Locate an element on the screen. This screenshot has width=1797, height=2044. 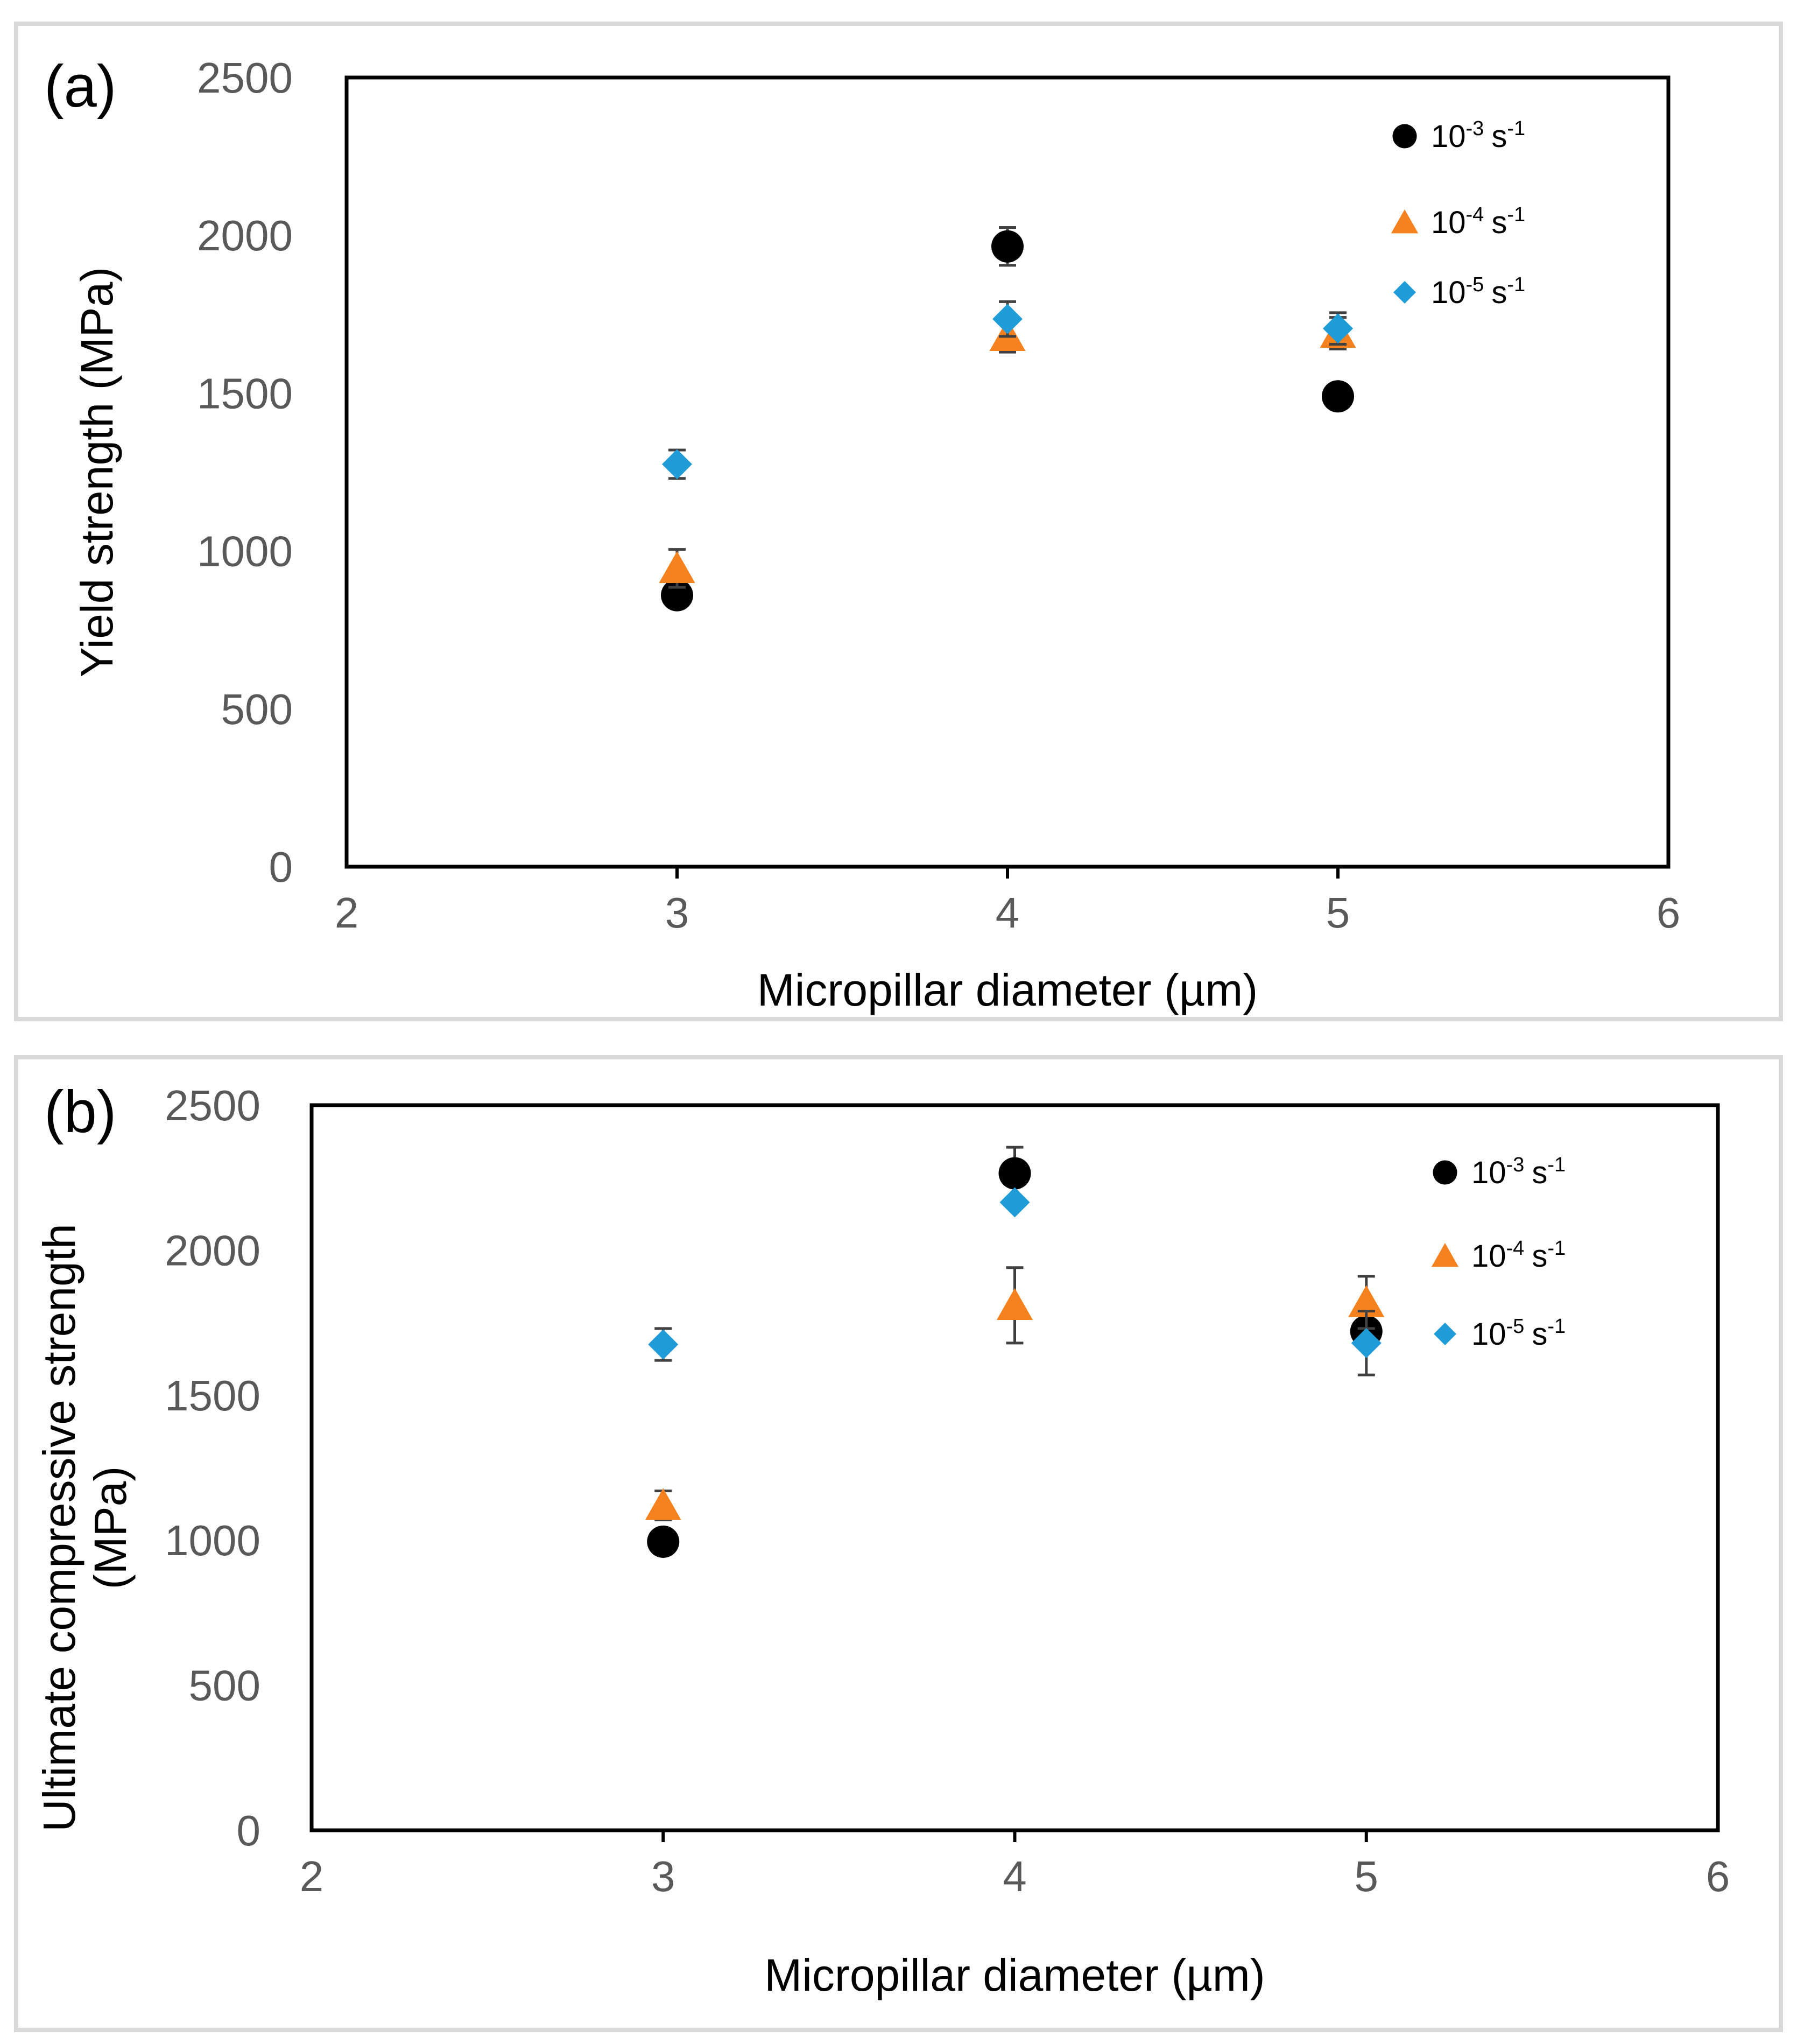
y-axis-label: Yield strength (MPa) is located at coordinates (97, 472).